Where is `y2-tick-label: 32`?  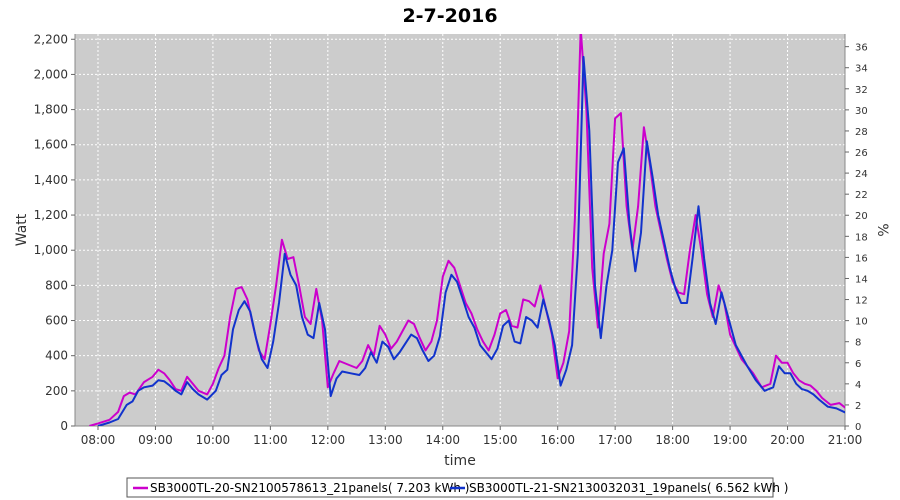
y2-tick-label: 32 is located at coordinates (861, 90).